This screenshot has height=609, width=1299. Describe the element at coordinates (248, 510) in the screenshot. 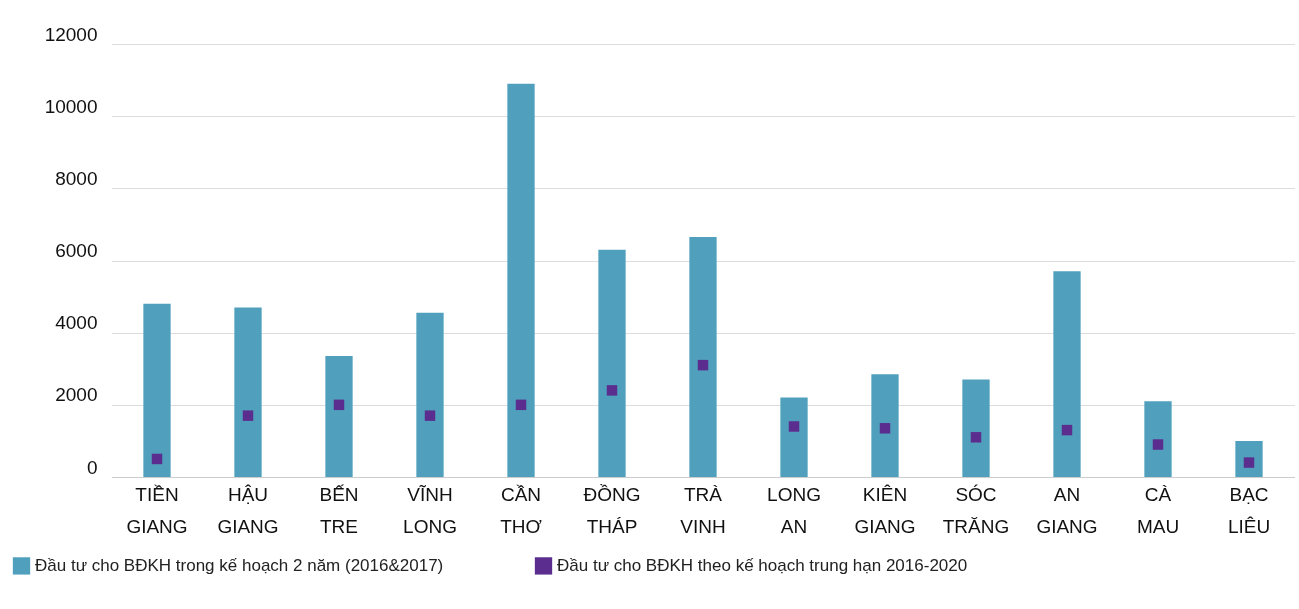

I see `x-tick-label: HẬU GIANG` at that location.